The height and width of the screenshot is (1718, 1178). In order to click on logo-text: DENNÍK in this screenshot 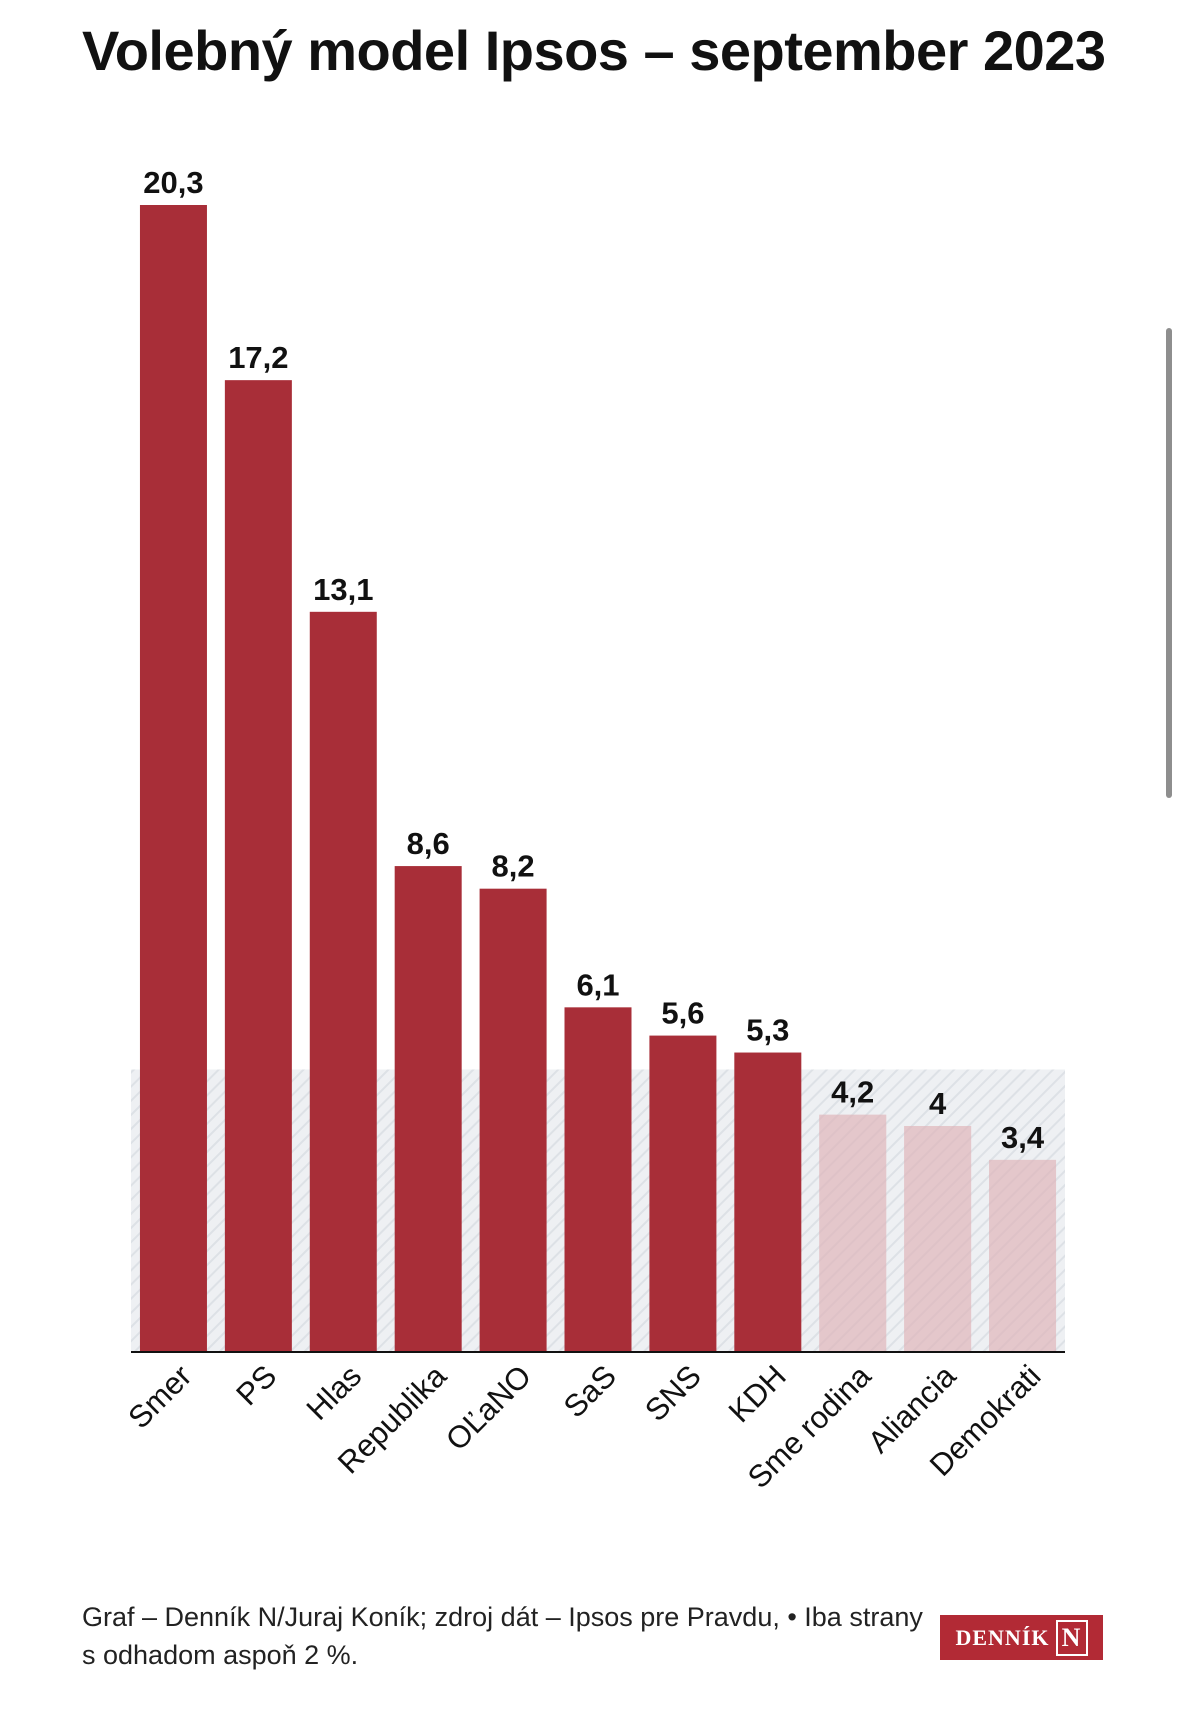, I will do `click(1002, 1637)`.